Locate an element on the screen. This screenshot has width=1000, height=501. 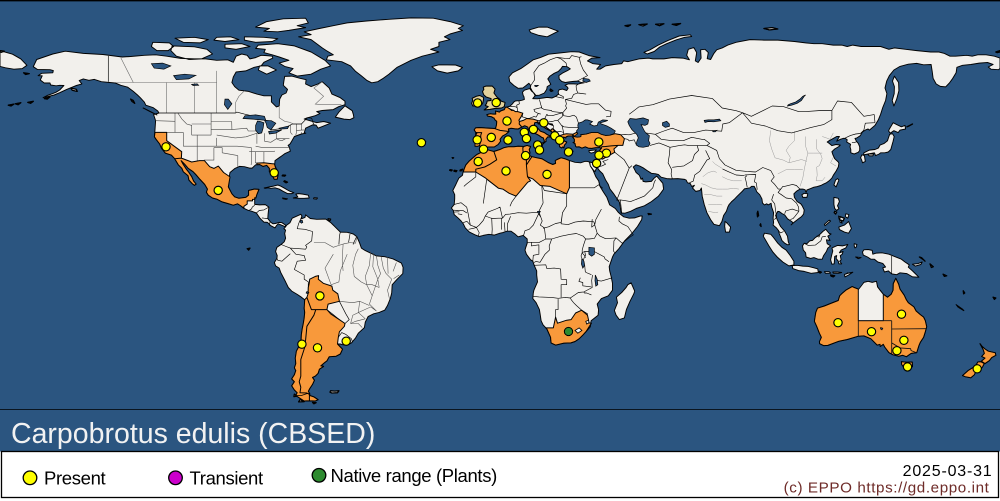
svg-text: Transient is located at coordinates (226, 478).